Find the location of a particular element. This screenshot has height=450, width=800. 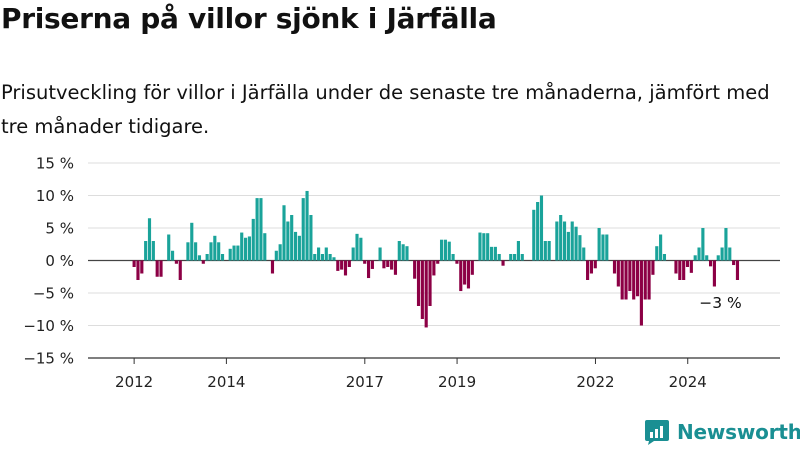

x-tick-label: 2017 is located at coordinates (365, 382).